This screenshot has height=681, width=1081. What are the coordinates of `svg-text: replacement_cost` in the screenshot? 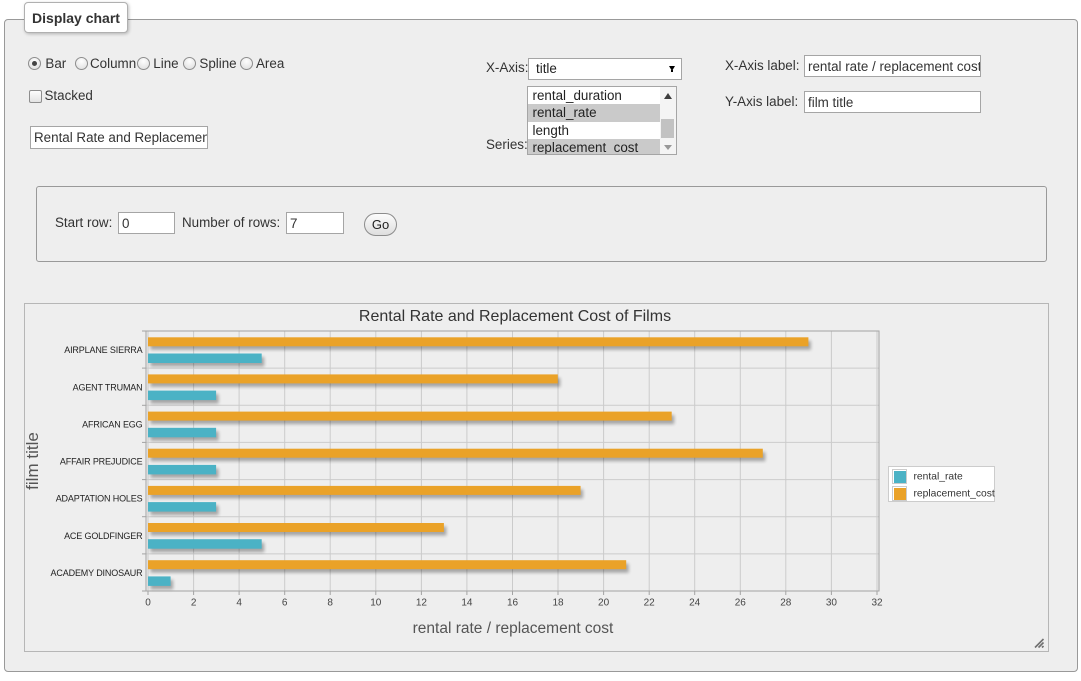 It's located at (954, 494).